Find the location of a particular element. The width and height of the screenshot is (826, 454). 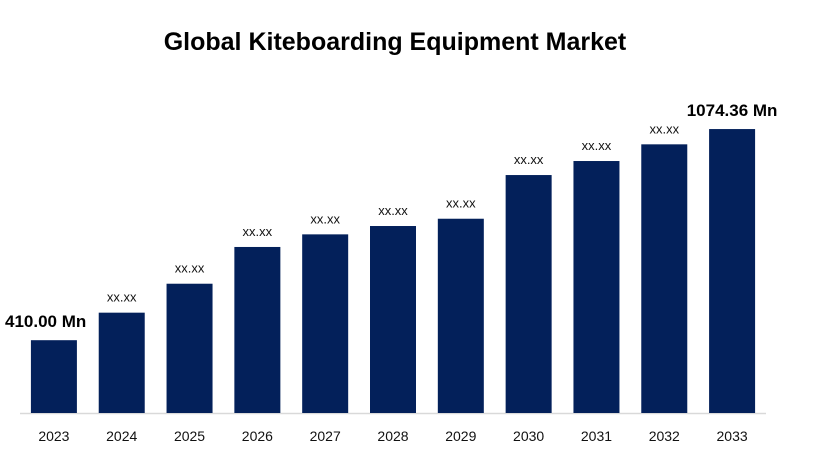

data-label-2026: xx.xx is located at coordinates (258, 231).